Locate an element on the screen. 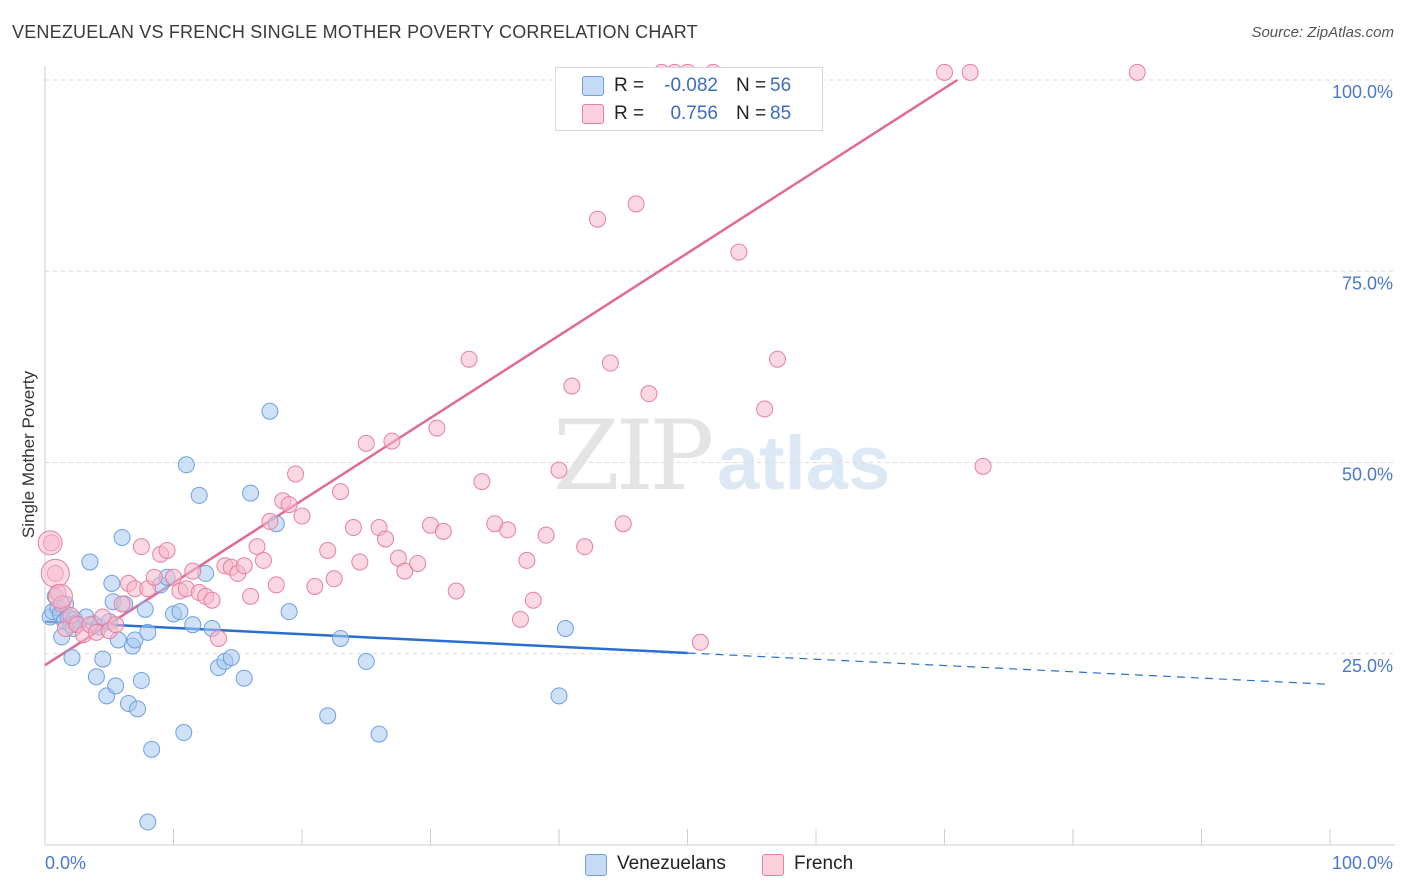 This screenshot has width=1406, height=892. y-tick-label: 50.0% is located at coordinates (1367, 475).